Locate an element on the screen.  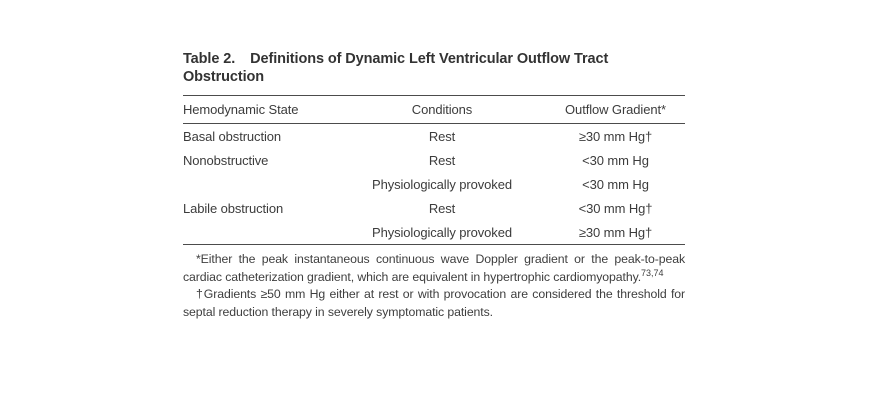
table-header-rule is located at coordinates (434, 123).